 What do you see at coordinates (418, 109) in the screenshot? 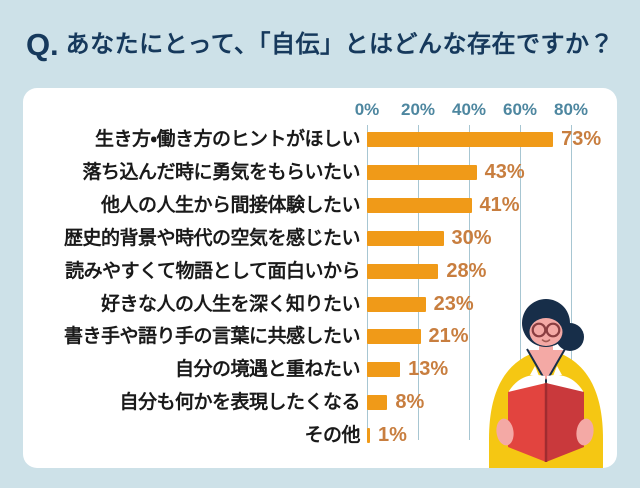
I see `axis-tick-label: 20%` at bounding box center [418, 109].